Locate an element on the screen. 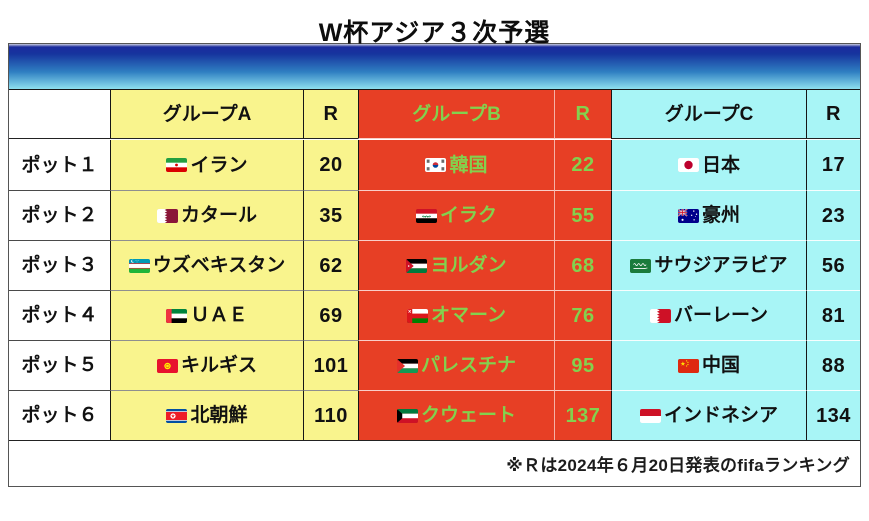 The image size is (869, 521). group-b-header: グループB is located at coordinates (456, 114).